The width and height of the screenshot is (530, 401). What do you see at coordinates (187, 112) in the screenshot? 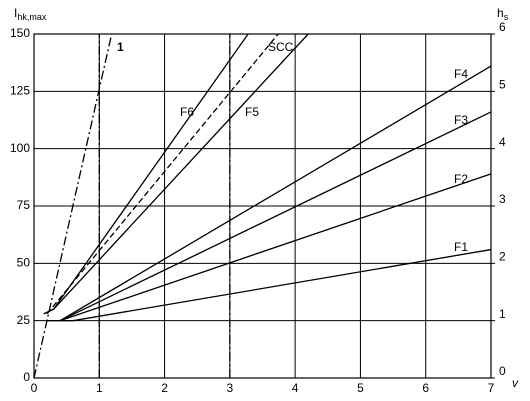
I see `series-label: F6` at bounding box center [187, 112].